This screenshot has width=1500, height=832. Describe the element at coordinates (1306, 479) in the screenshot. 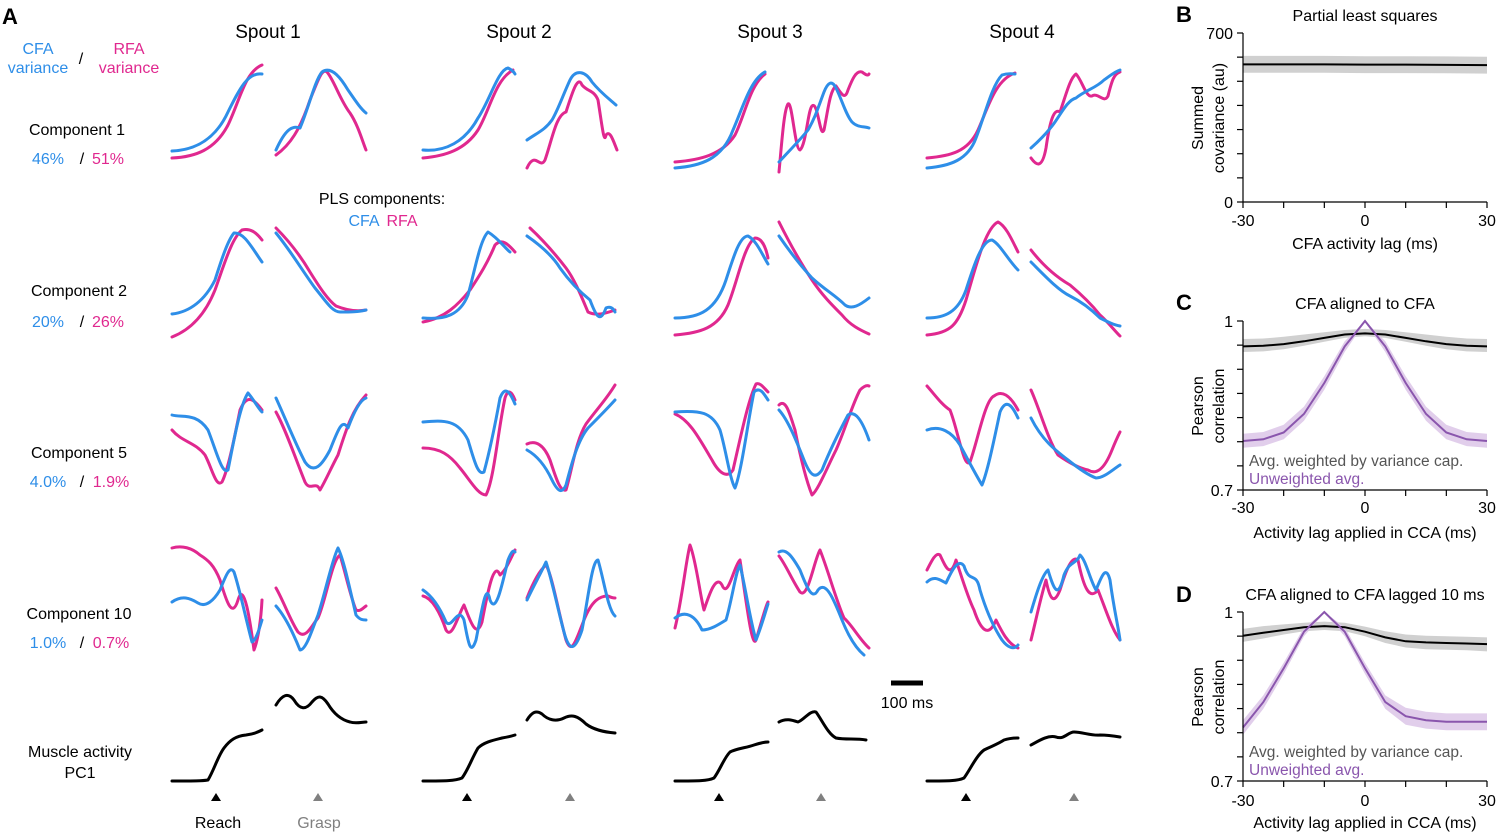

I see `legend-unweighted: Unweighted avg.` at that location.